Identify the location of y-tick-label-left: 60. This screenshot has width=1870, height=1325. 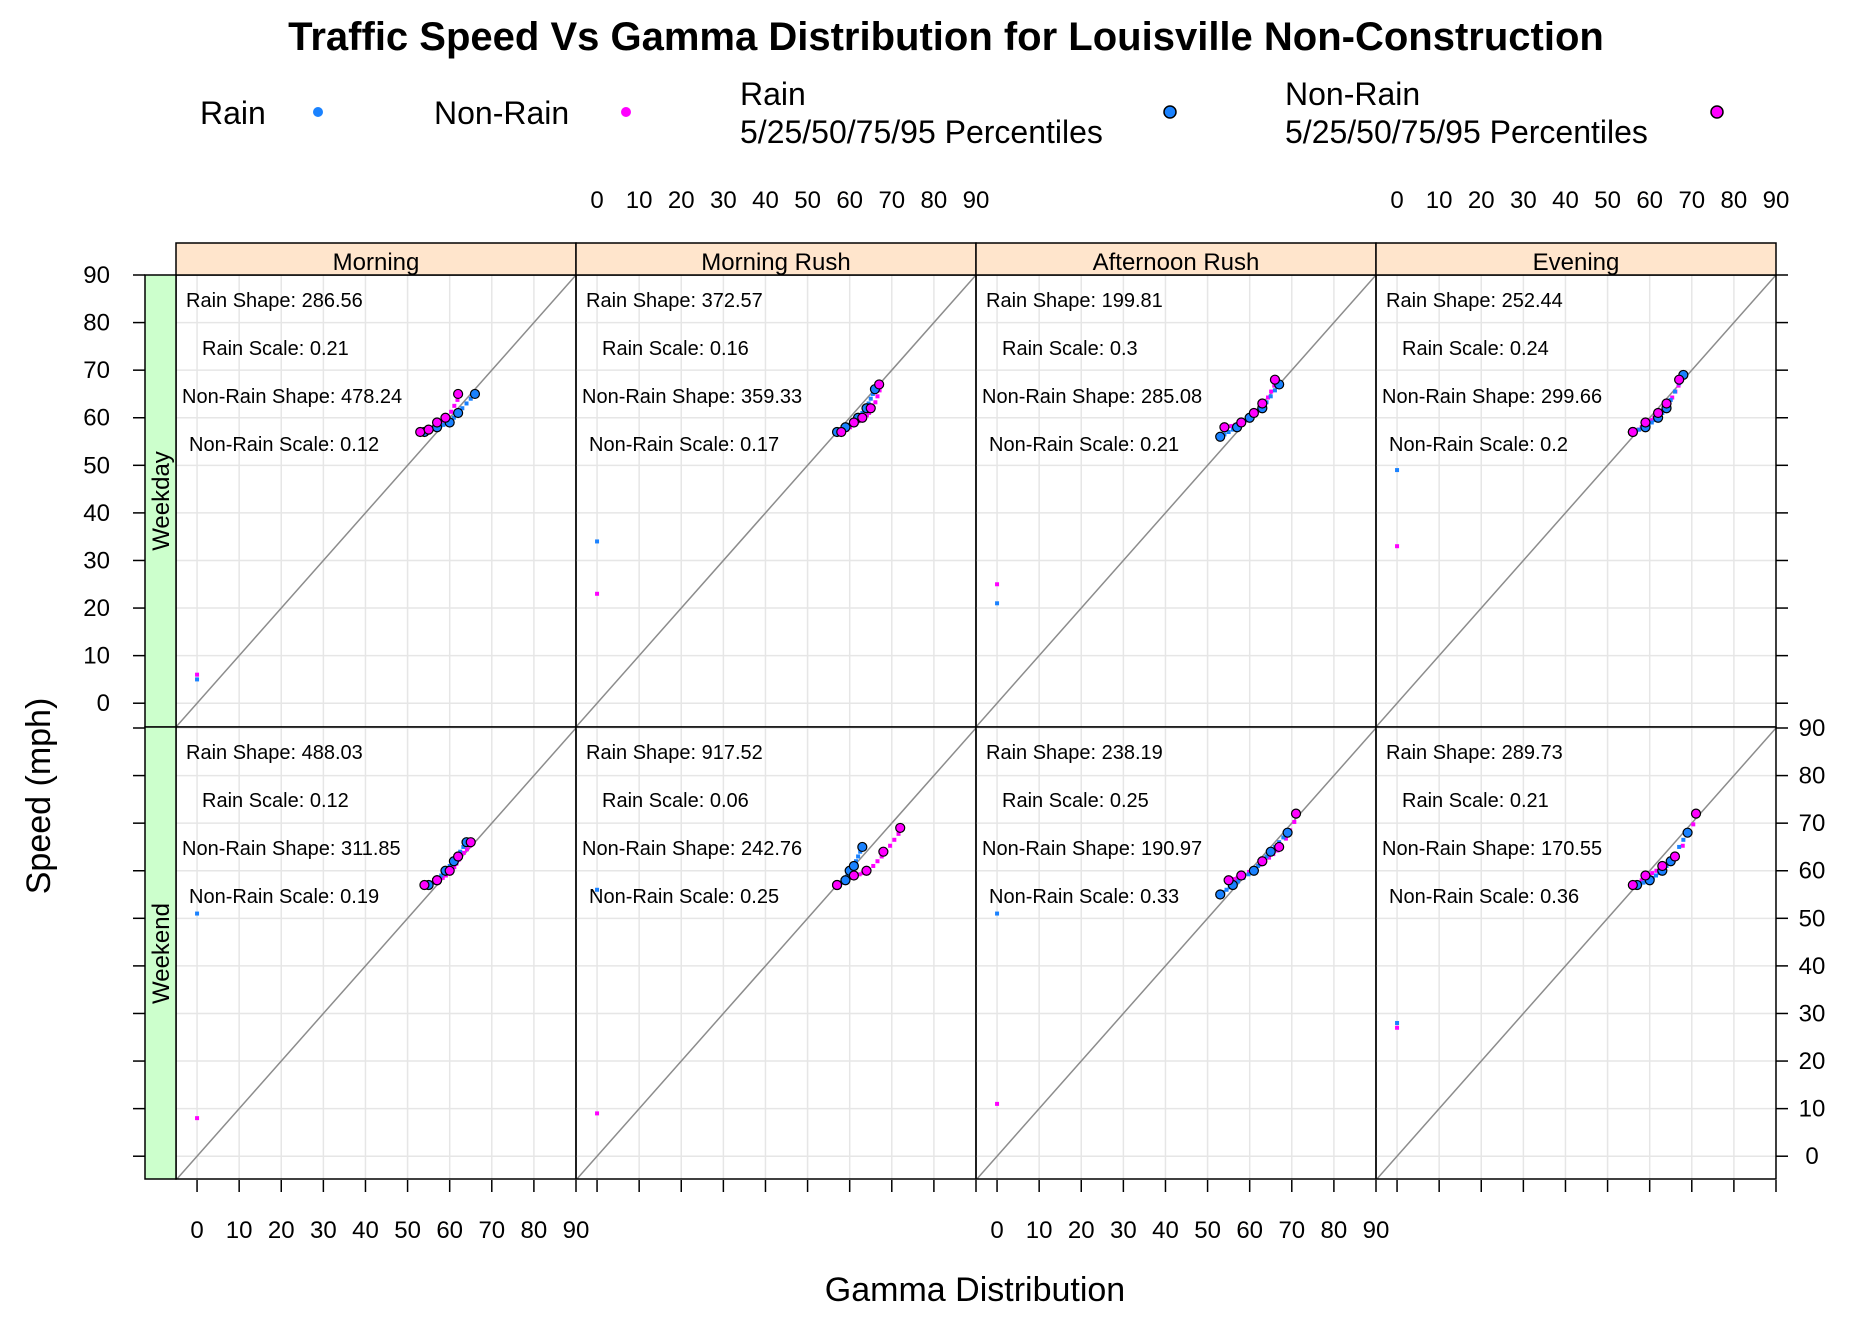
(96, 418).